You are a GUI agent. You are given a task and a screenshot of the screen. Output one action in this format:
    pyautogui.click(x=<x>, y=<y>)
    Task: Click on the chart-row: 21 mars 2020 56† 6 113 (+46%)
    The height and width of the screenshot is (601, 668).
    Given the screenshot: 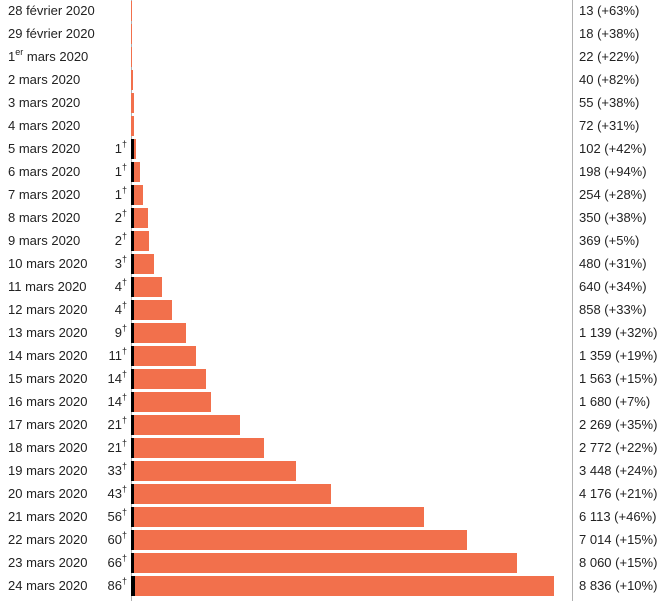 What is the action you would take?
    pyautogui.click(x=334, y=517)
    